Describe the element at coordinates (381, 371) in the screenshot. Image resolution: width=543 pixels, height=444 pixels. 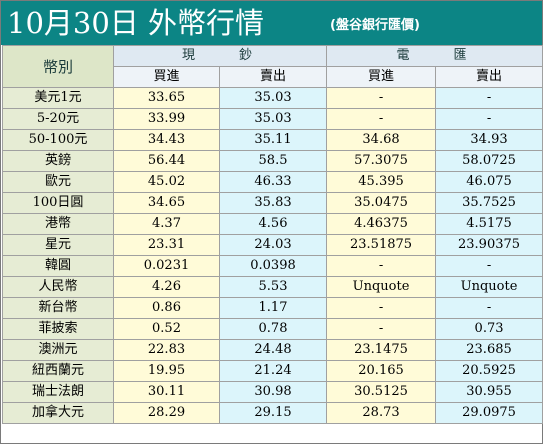
I see `wire-buy-cell: 20.165` at that location.